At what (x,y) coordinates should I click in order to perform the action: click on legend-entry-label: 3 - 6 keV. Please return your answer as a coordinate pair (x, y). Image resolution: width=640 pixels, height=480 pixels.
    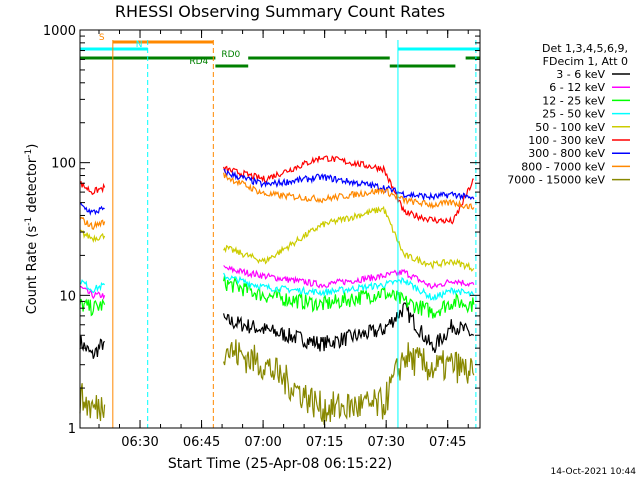
    Looking at the image, I should click on (580, 74).